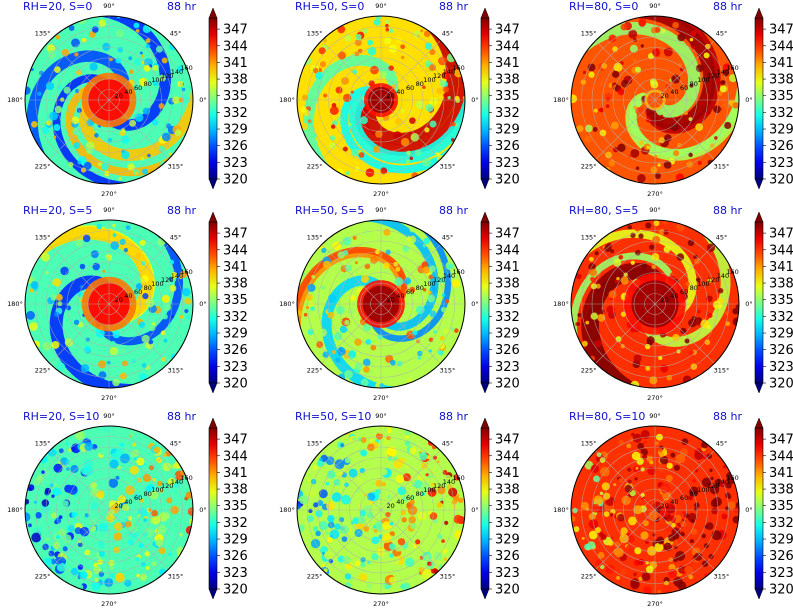 The height and width of the screenshot is (612, 793). What do you see at coordinates (176, 238) in the screenshot?
I see `angle-tick-label: 45°` at bounding box center [176, 238].